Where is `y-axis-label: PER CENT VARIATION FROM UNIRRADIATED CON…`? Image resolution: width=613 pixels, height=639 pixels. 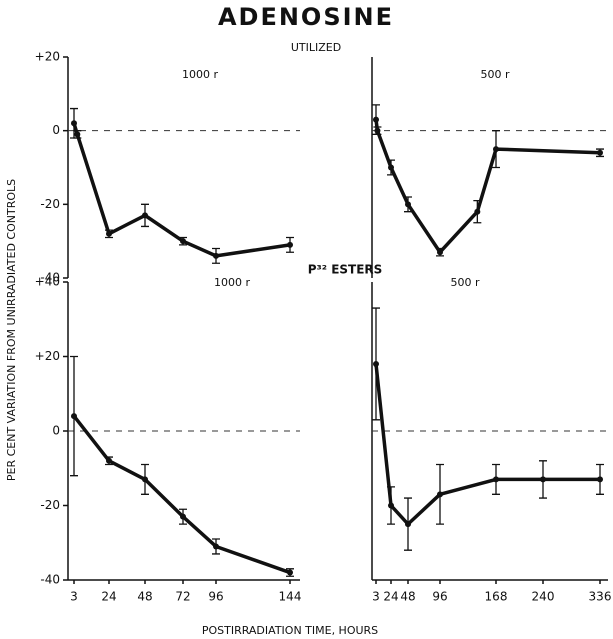 y-axis-label: PER CENT VARIATION FROM UNIRRADIATED CON… is located at coordinates (11, 330).